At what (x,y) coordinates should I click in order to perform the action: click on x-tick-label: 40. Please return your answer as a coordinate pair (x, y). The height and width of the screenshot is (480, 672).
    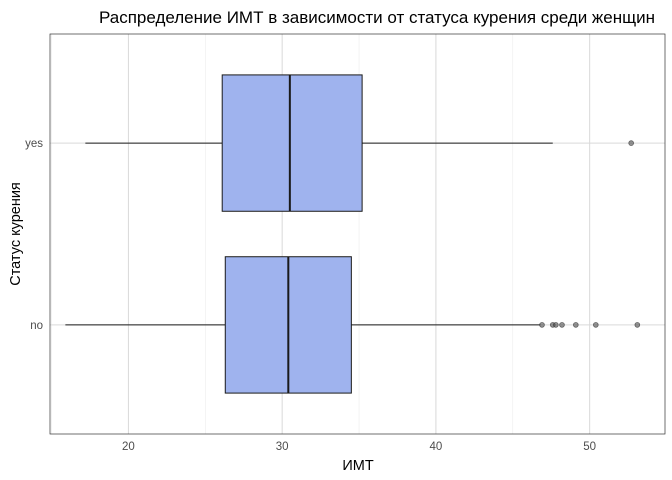
    Looking at the image, I should click on (436, 447).